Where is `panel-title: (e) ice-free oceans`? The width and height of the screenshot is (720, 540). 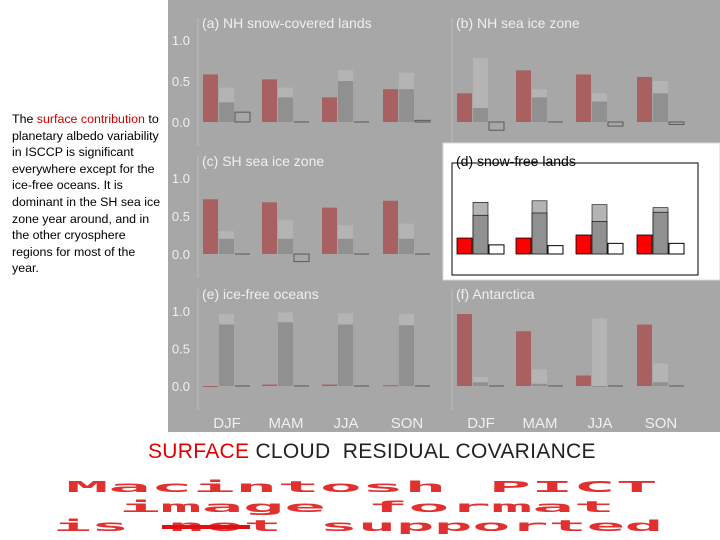
panel-title: (e) ice-free oceans is located at coordinates (260, 294).